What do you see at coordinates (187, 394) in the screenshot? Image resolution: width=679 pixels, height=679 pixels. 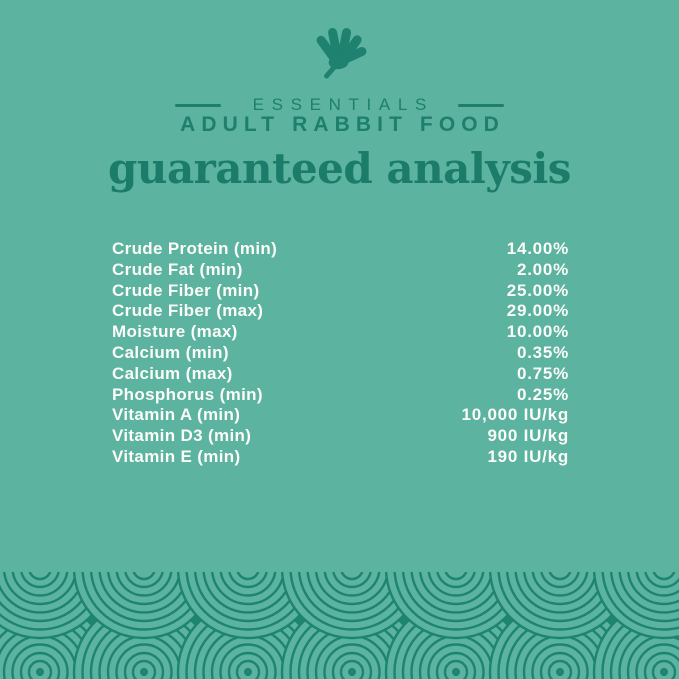 I see `row-label: Phosphorus (min)` at bounding box center [187, 394].